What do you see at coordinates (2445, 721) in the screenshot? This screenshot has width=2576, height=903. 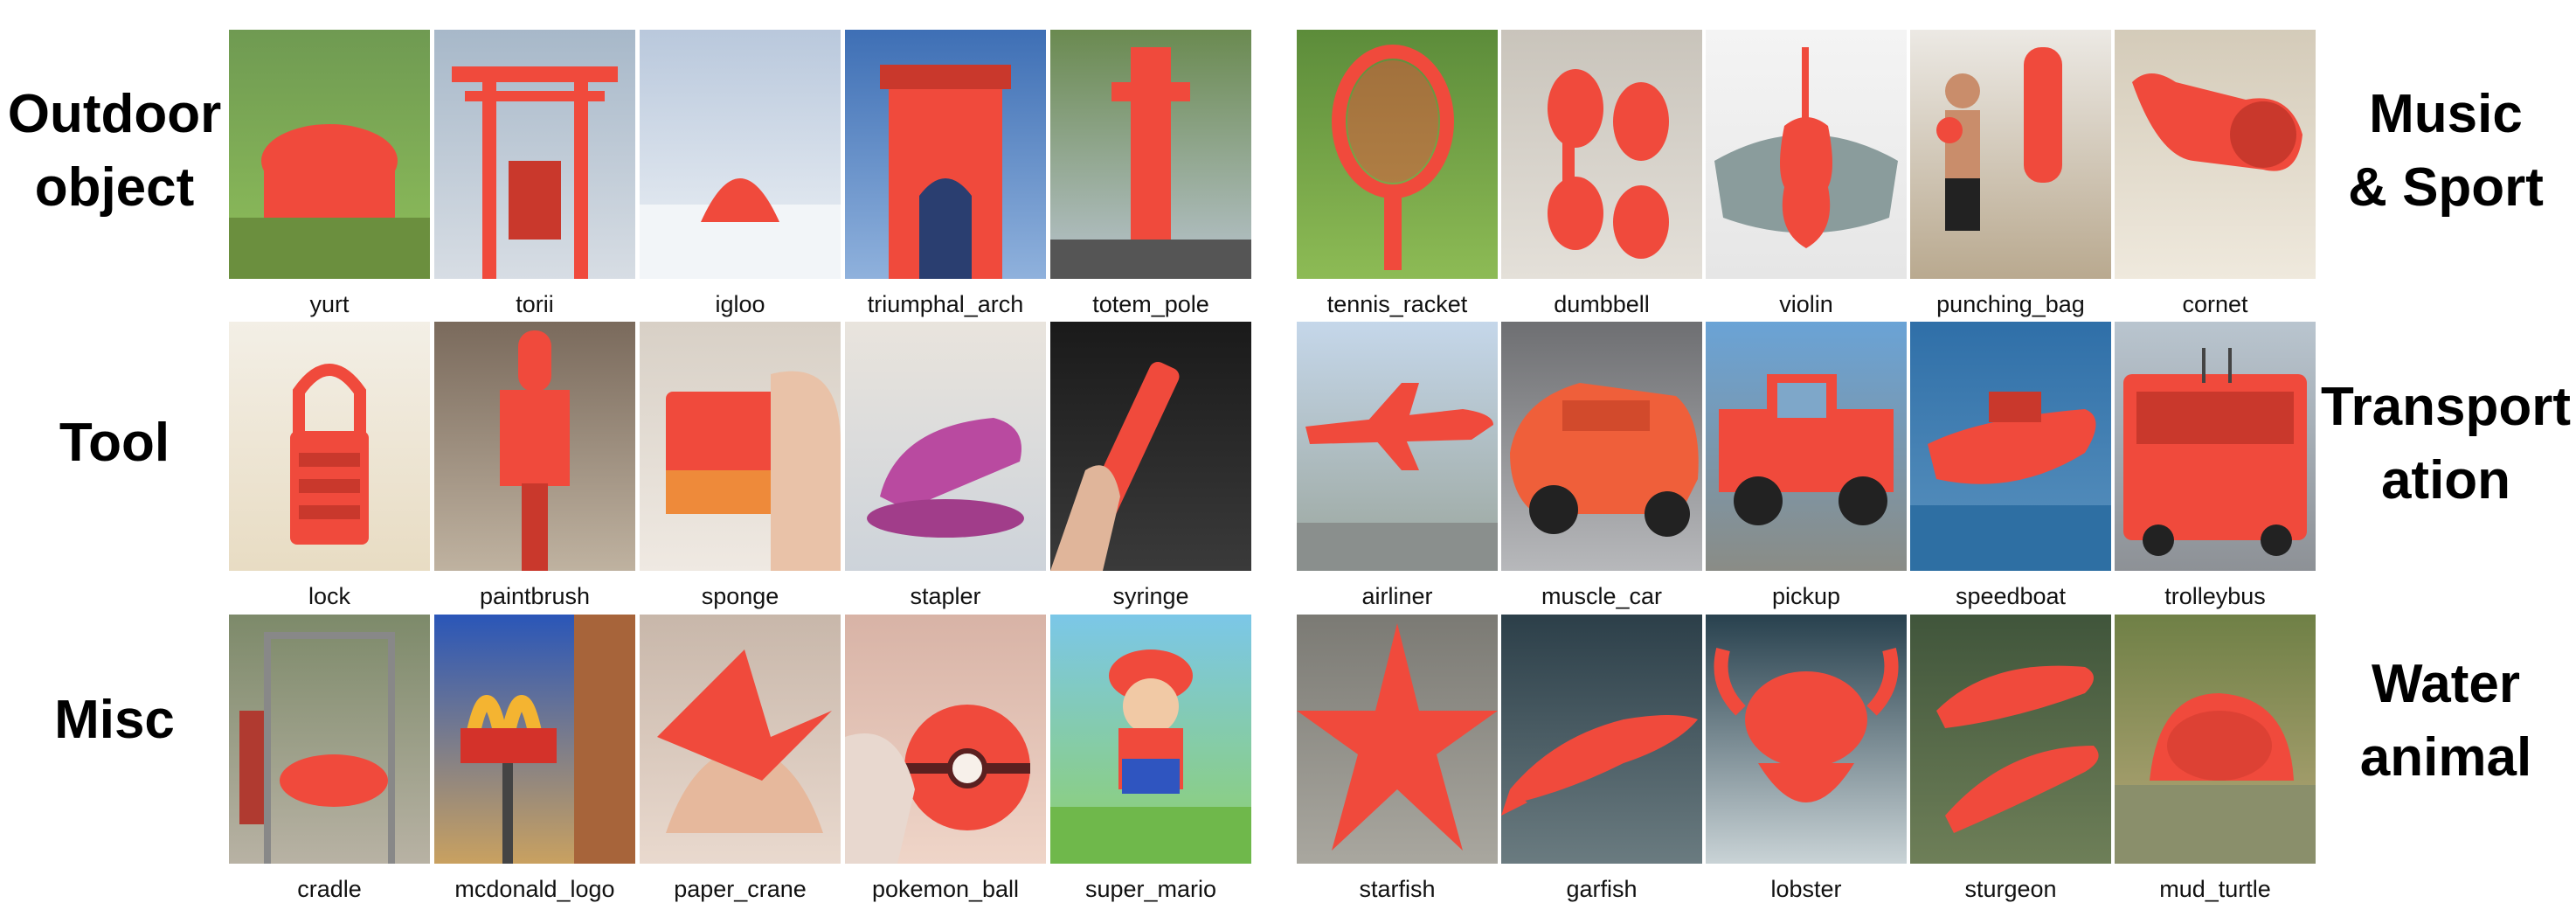 I see `category-label-water-animal: Water animal` at bounding box center [2445, 721].